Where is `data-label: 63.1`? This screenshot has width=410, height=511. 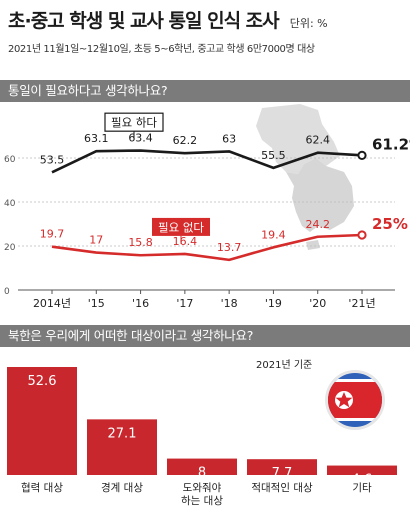 data-label: 63.1 is located at coordinates (96, 138).